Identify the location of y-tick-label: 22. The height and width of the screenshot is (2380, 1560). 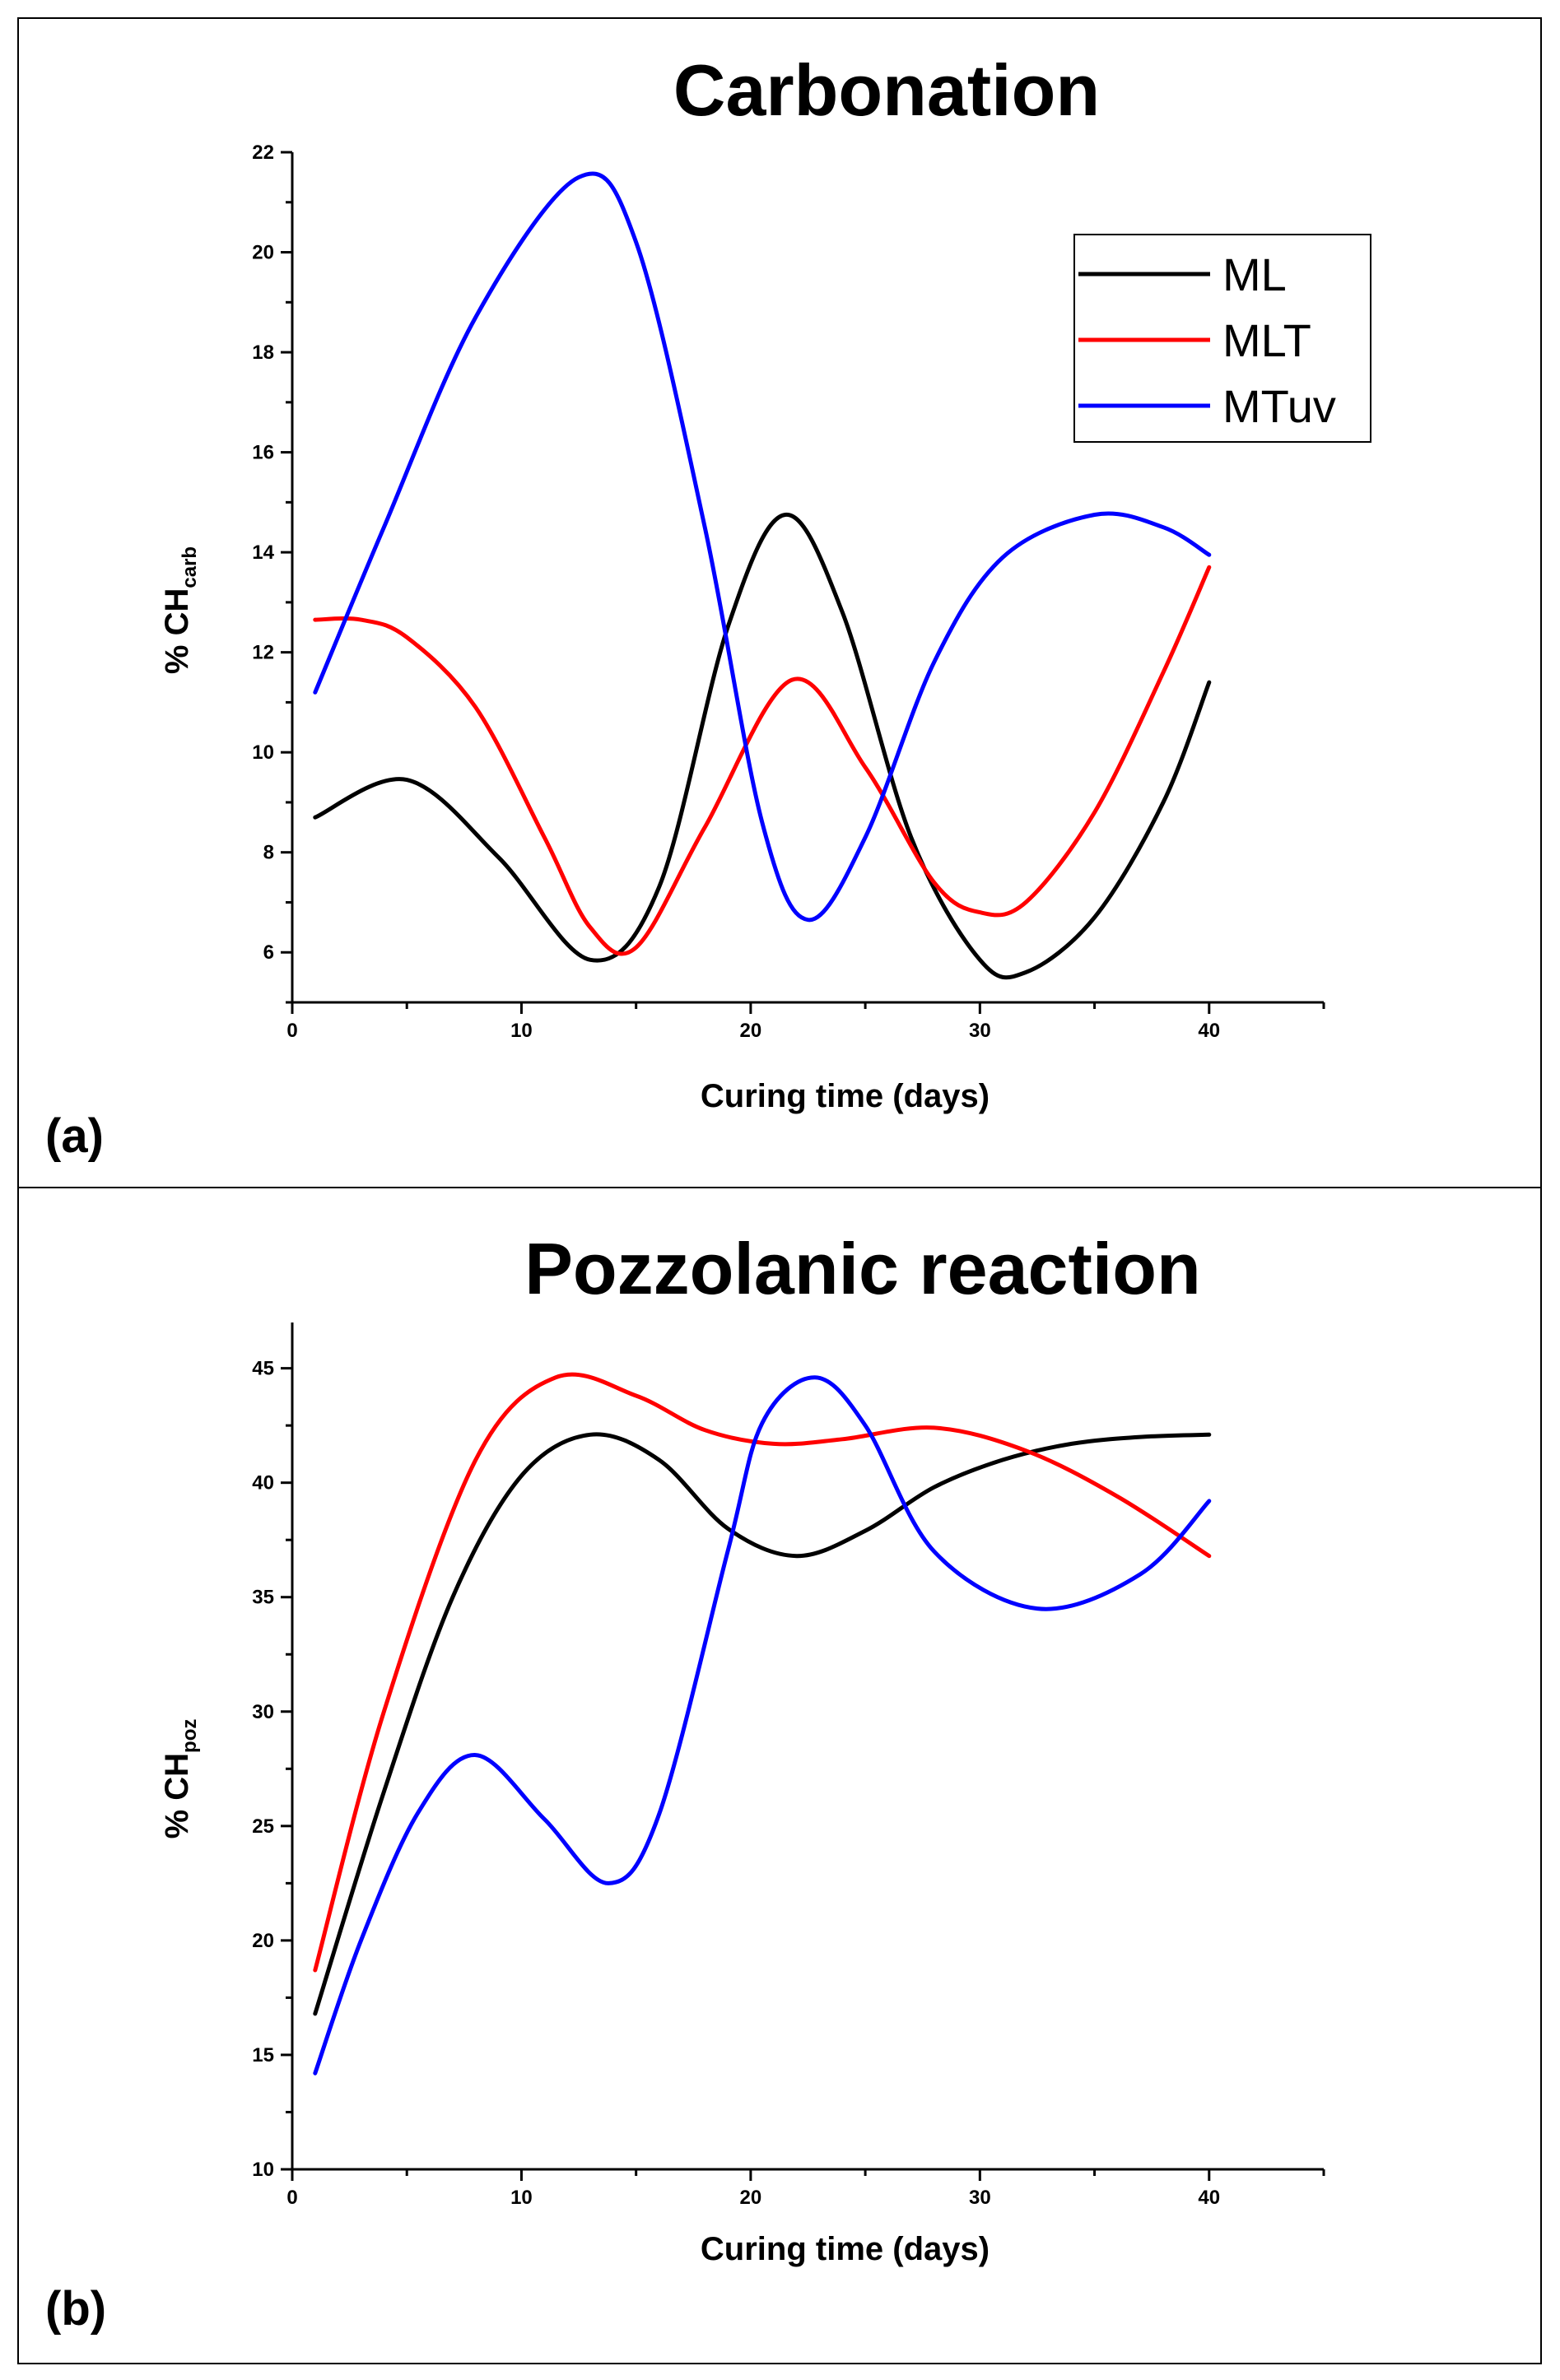
(263, 153).